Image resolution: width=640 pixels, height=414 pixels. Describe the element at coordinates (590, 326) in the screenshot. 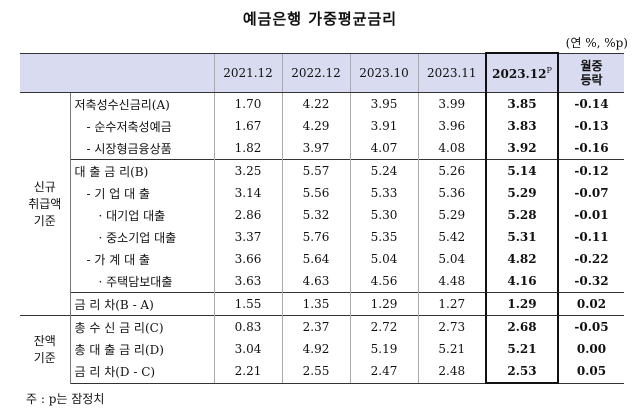

I see `cell-change: -0.05` at that location.